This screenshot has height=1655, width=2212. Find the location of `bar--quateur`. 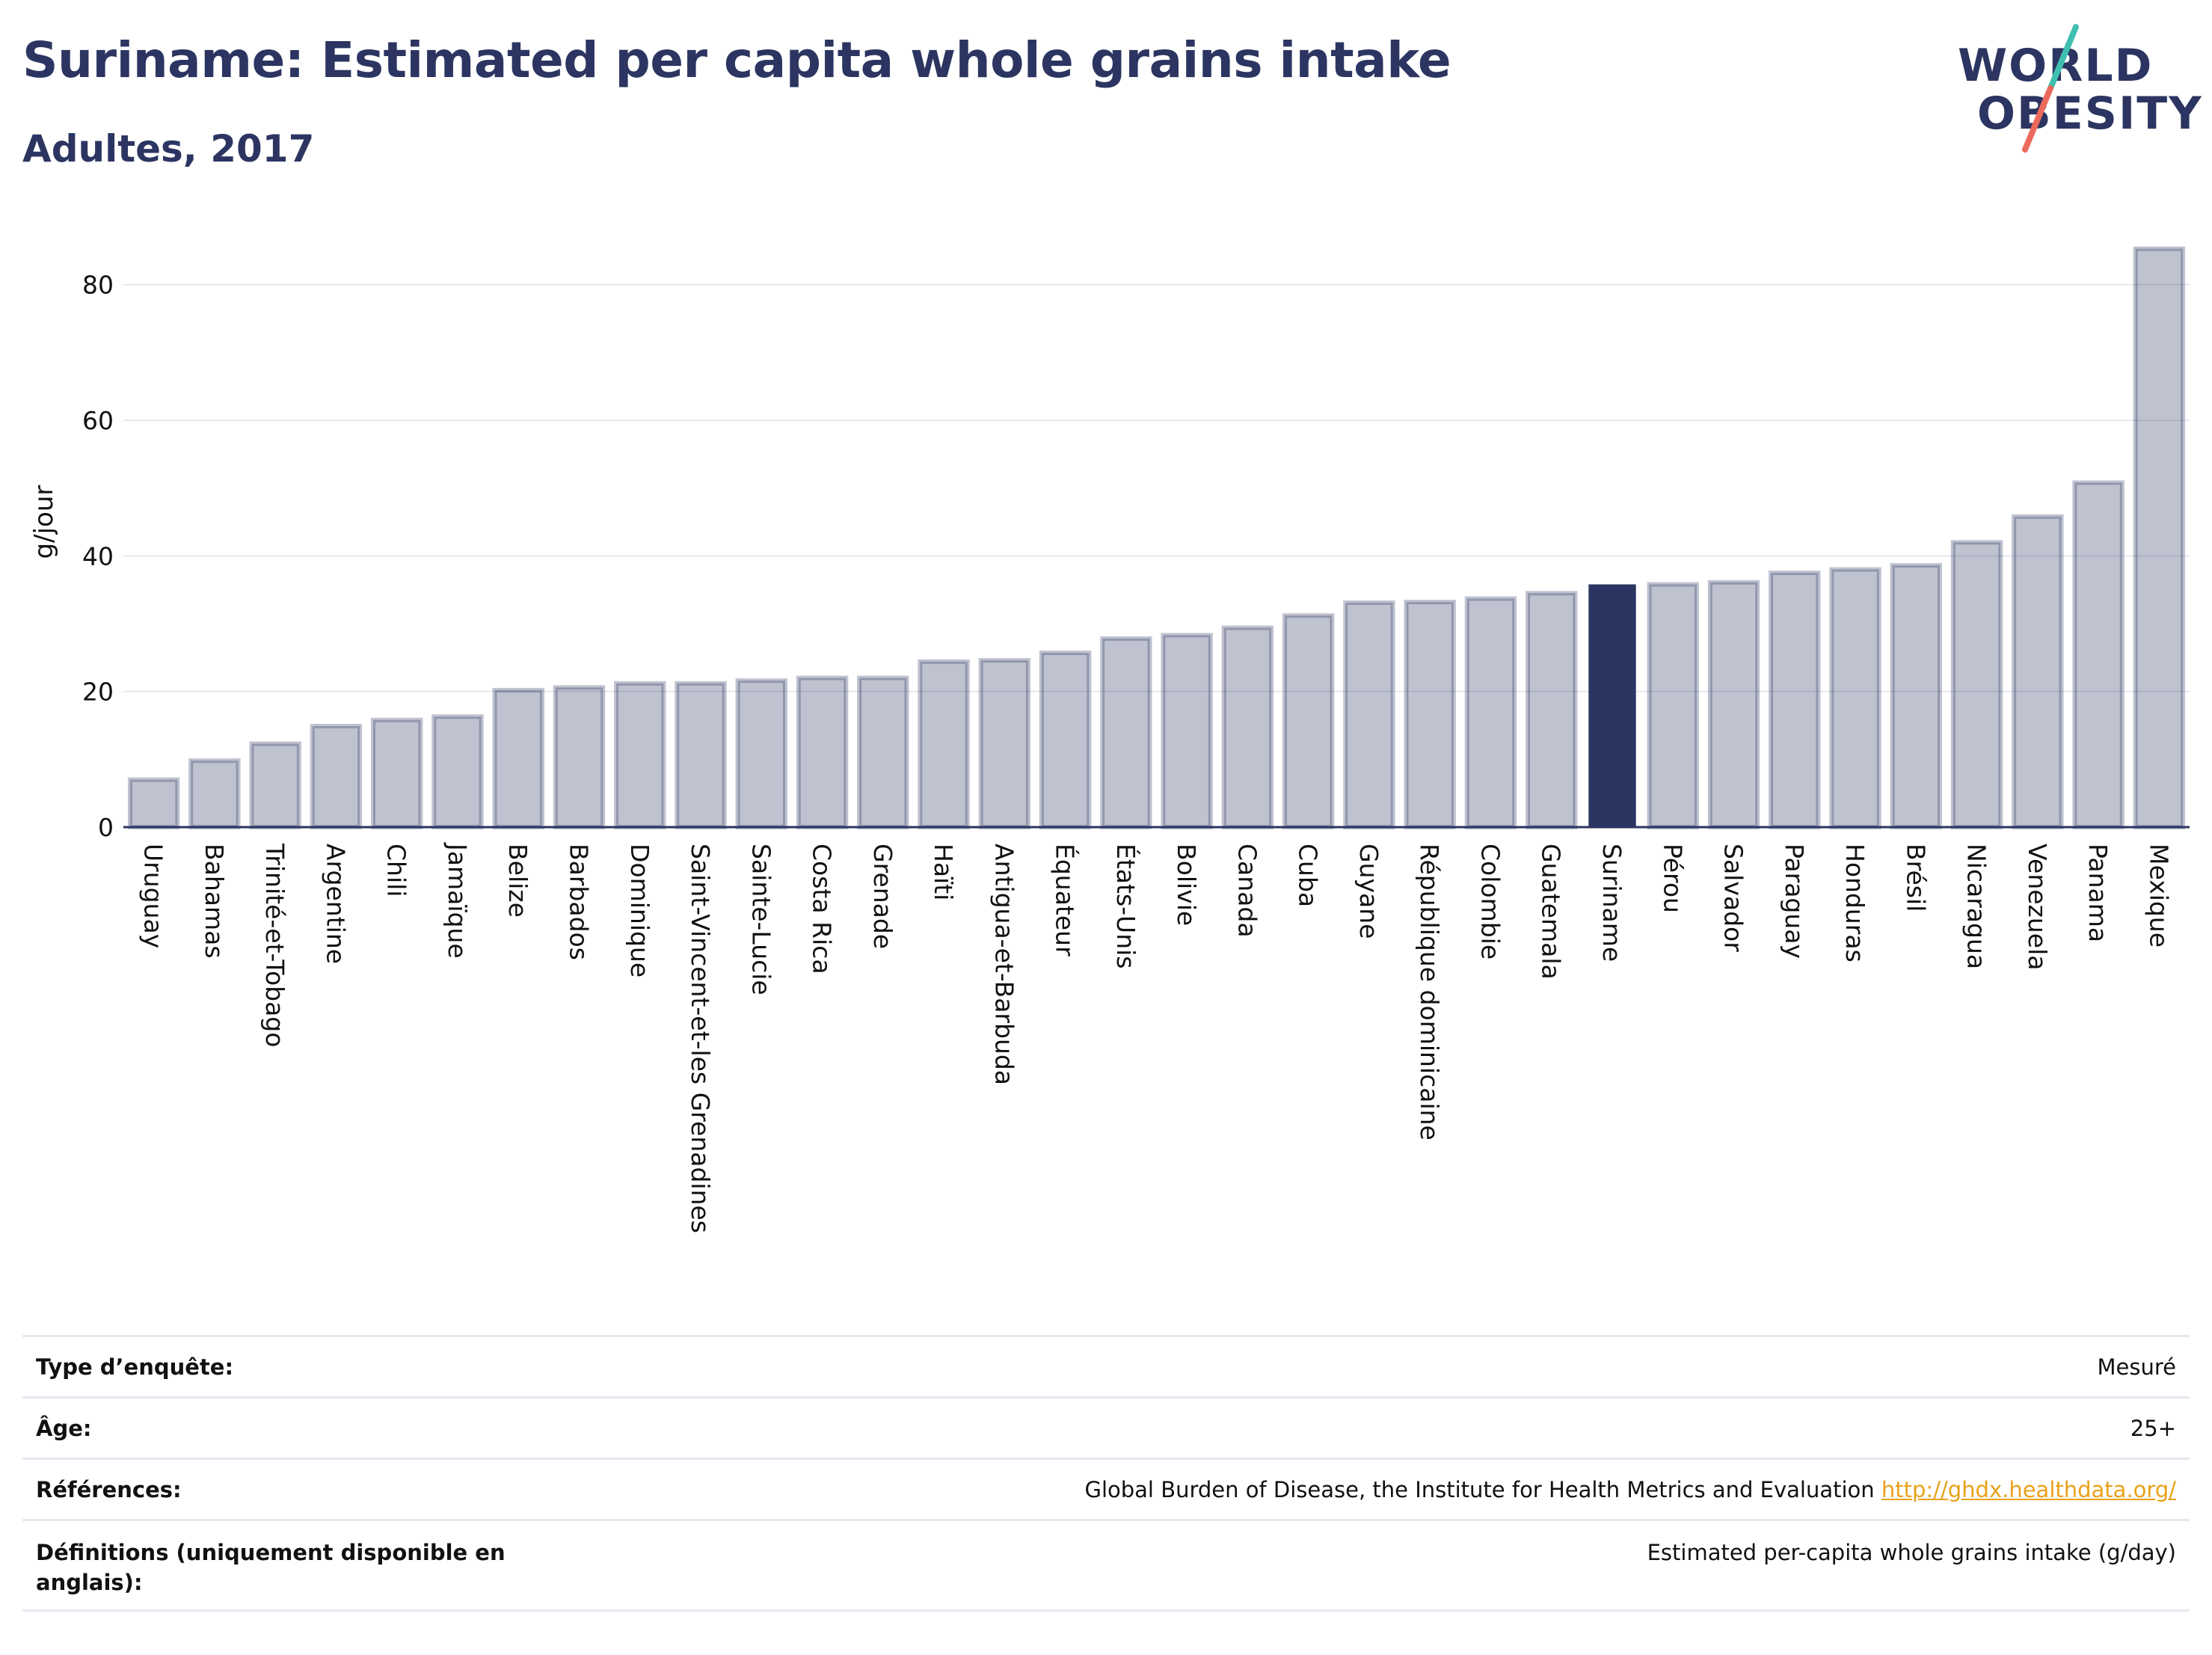

bar--quateur is located at coordinates (1065, 740).